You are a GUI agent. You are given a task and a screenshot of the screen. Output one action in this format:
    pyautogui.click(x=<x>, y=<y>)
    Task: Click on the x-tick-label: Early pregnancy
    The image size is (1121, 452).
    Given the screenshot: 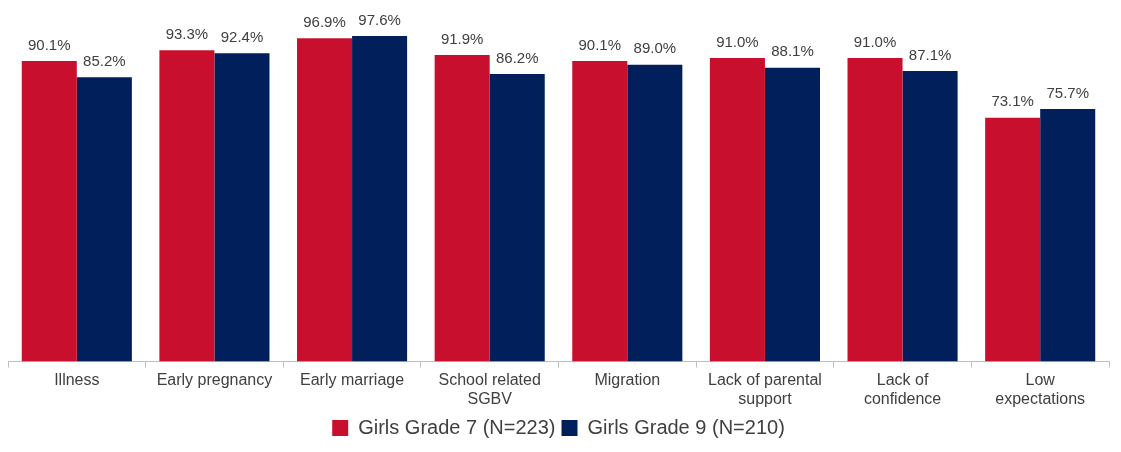 What is the action you would take?
    pyautogui.click(x=214, y=379)
    